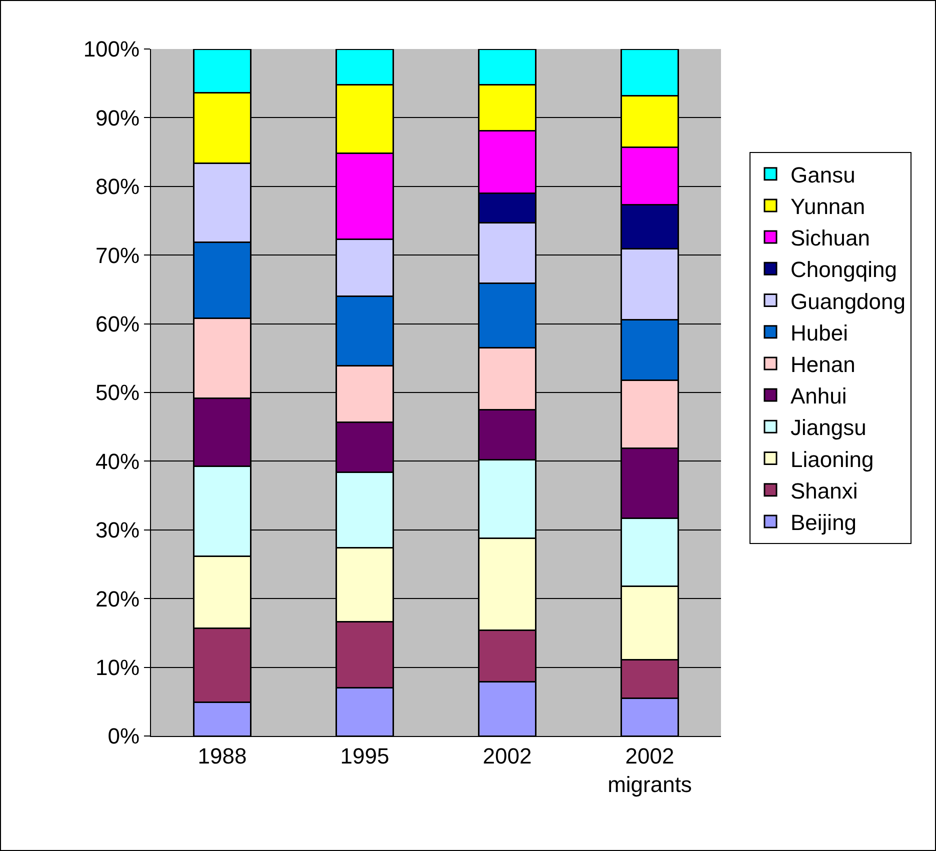 The height and width of the screenshot is (851, 936). What do you see at coordinates (365, 755) in the screenshot?
I see `x-tick-label: 1995` at bounding box center [365, 755].